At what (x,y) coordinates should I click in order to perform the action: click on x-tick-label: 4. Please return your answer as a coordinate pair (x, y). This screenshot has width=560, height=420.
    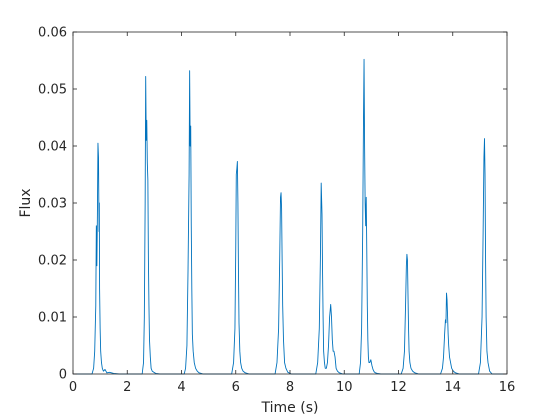
    Looking at the image, I should click on (181, 387).